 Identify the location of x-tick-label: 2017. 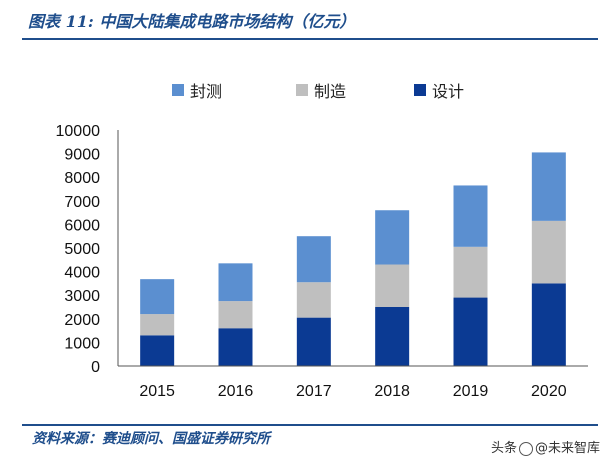
(314, 391).